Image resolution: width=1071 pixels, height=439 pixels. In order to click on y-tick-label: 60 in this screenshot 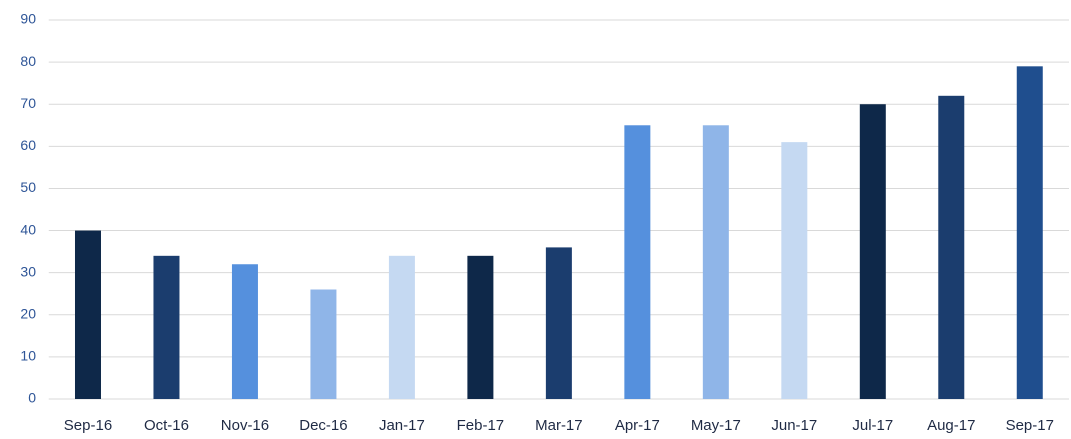, I will do `click(28, 145)`.